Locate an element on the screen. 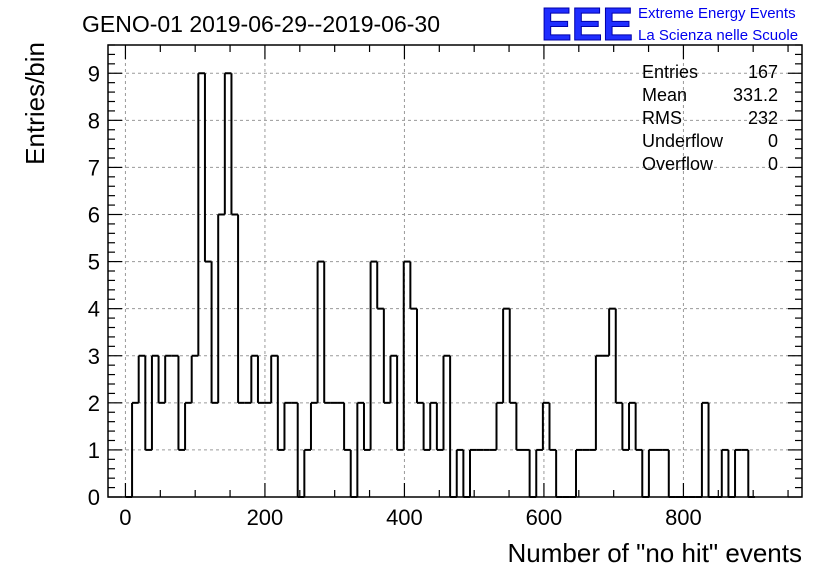  y-tick-label: 9 is located at coordinates (94, 73).